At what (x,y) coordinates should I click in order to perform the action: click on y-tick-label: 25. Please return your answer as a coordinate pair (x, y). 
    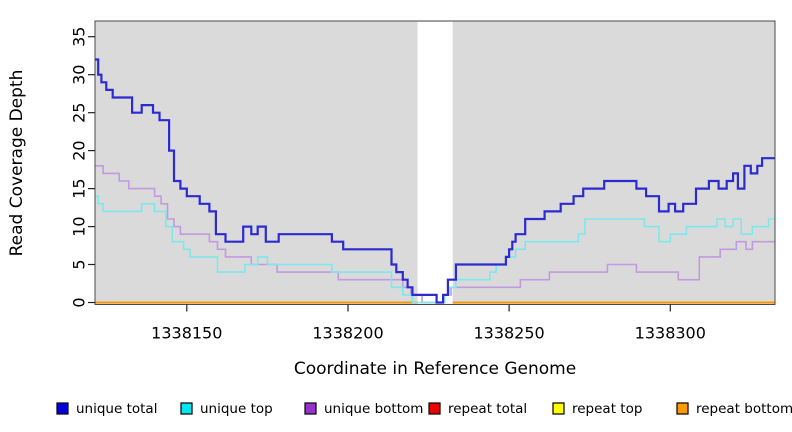
    Looking at the image, I should click on (79, 113).